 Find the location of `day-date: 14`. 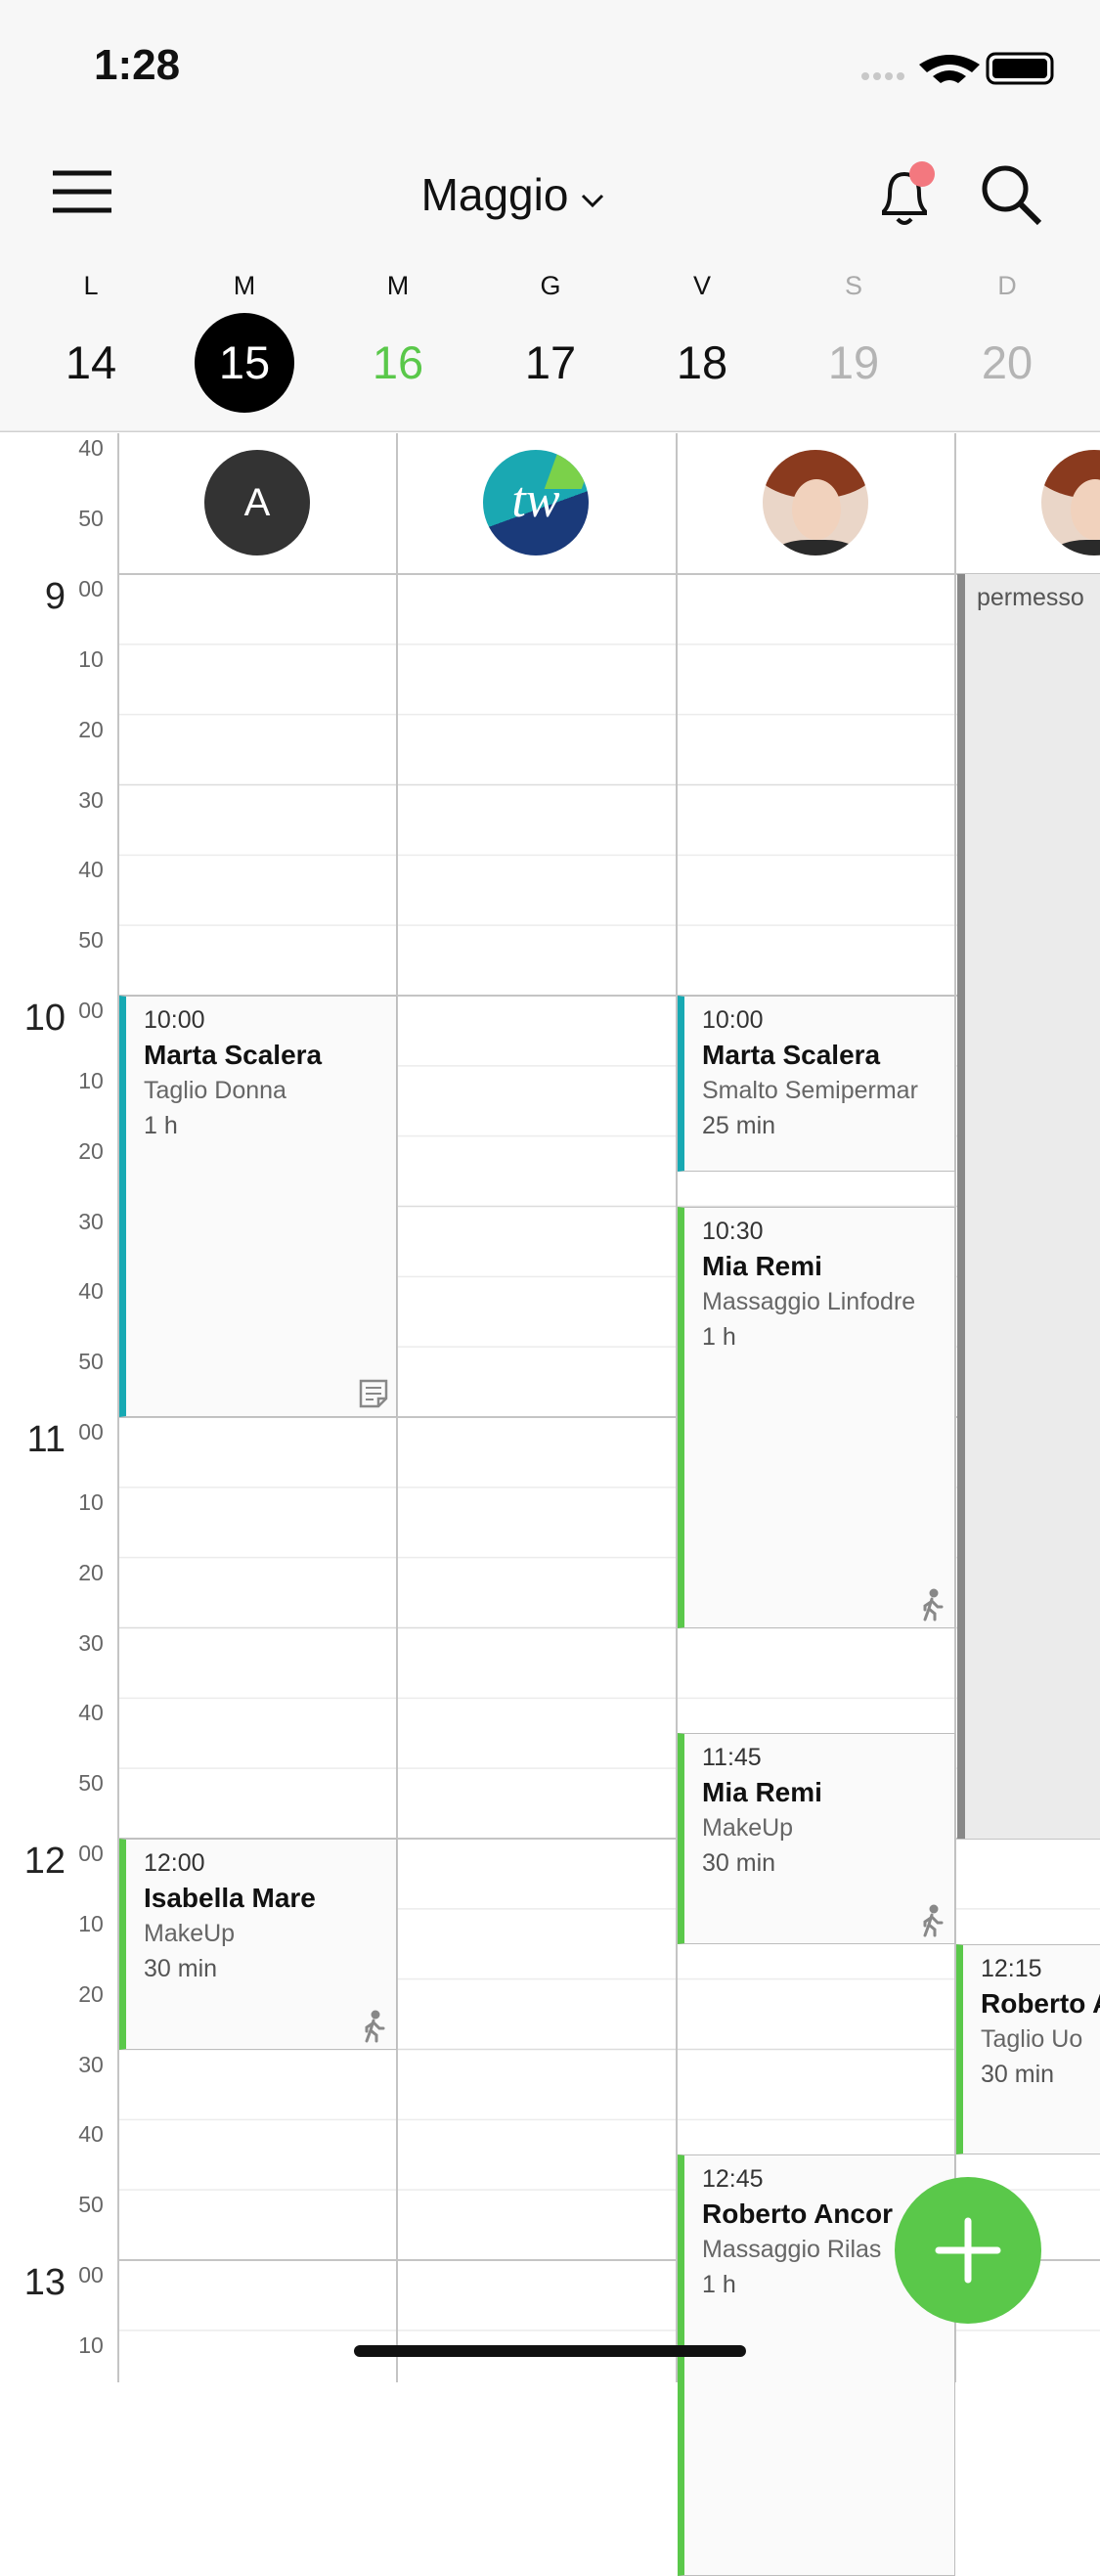

day-date: 14 is located at coordinates (91, 362).